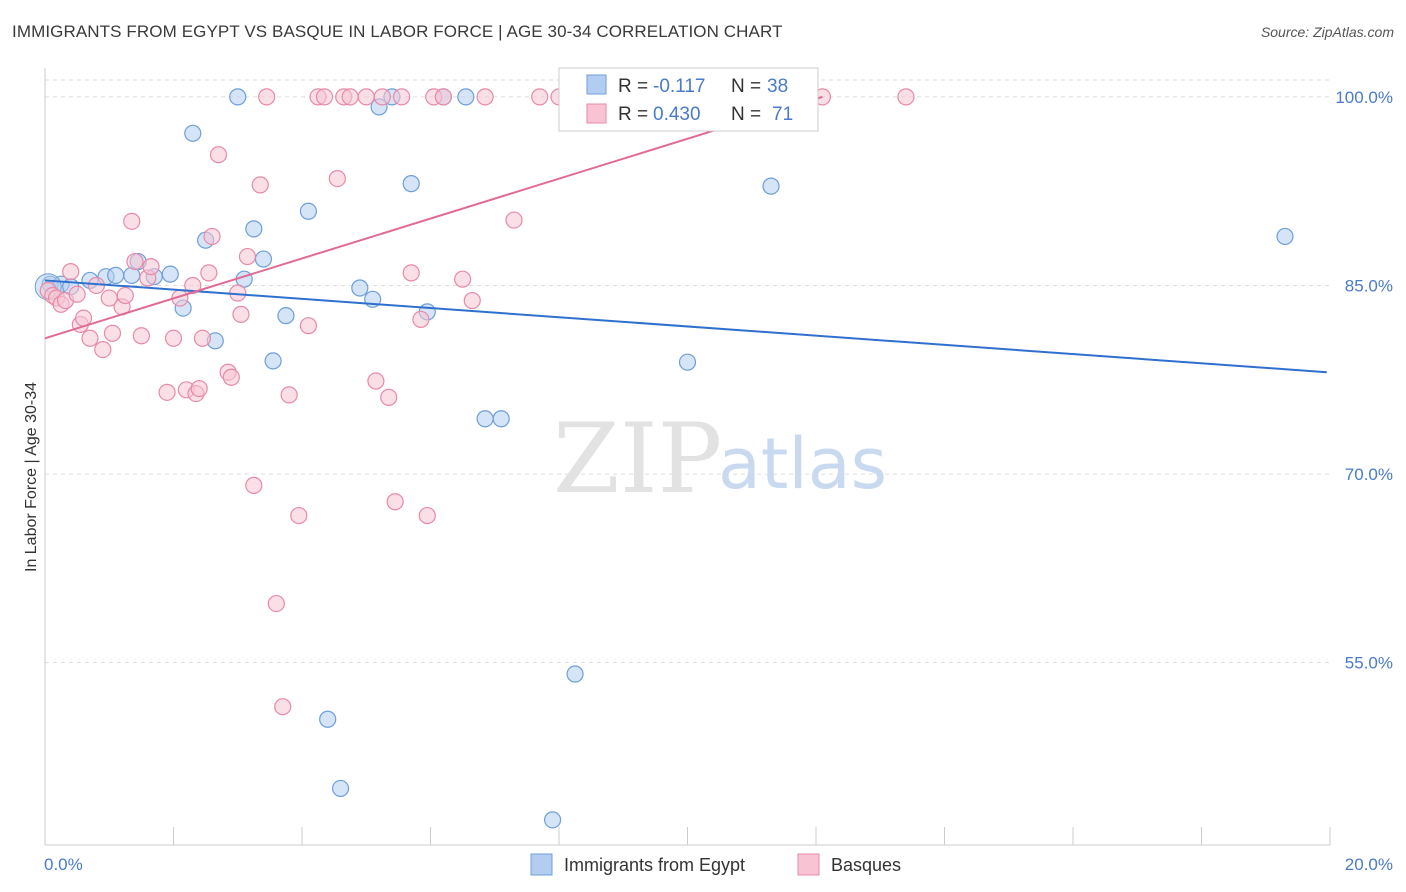 This screenshot has width=1406, height=892. What do you see at coordinates (746, 114) in the screenshot?
I see `legend-n-label-basque: N =` at bounding box center [746, 114].